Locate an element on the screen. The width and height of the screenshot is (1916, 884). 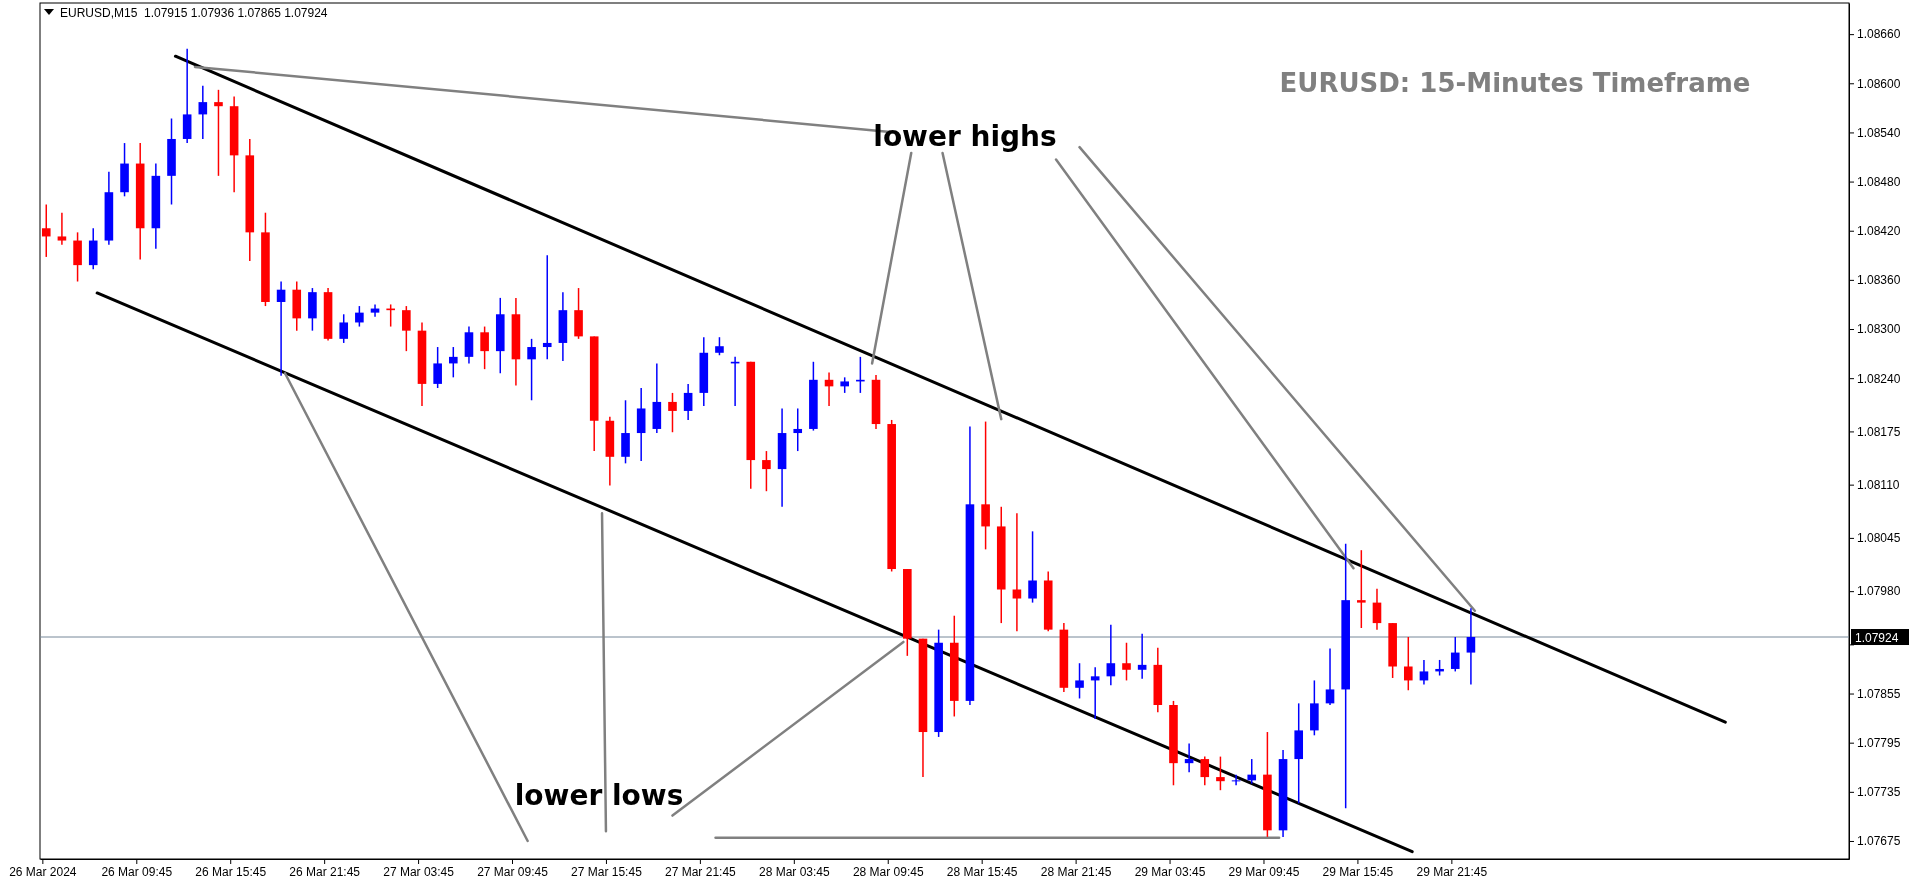
y-tick-label: 1.07795 is located at coordinates (1879, 743).